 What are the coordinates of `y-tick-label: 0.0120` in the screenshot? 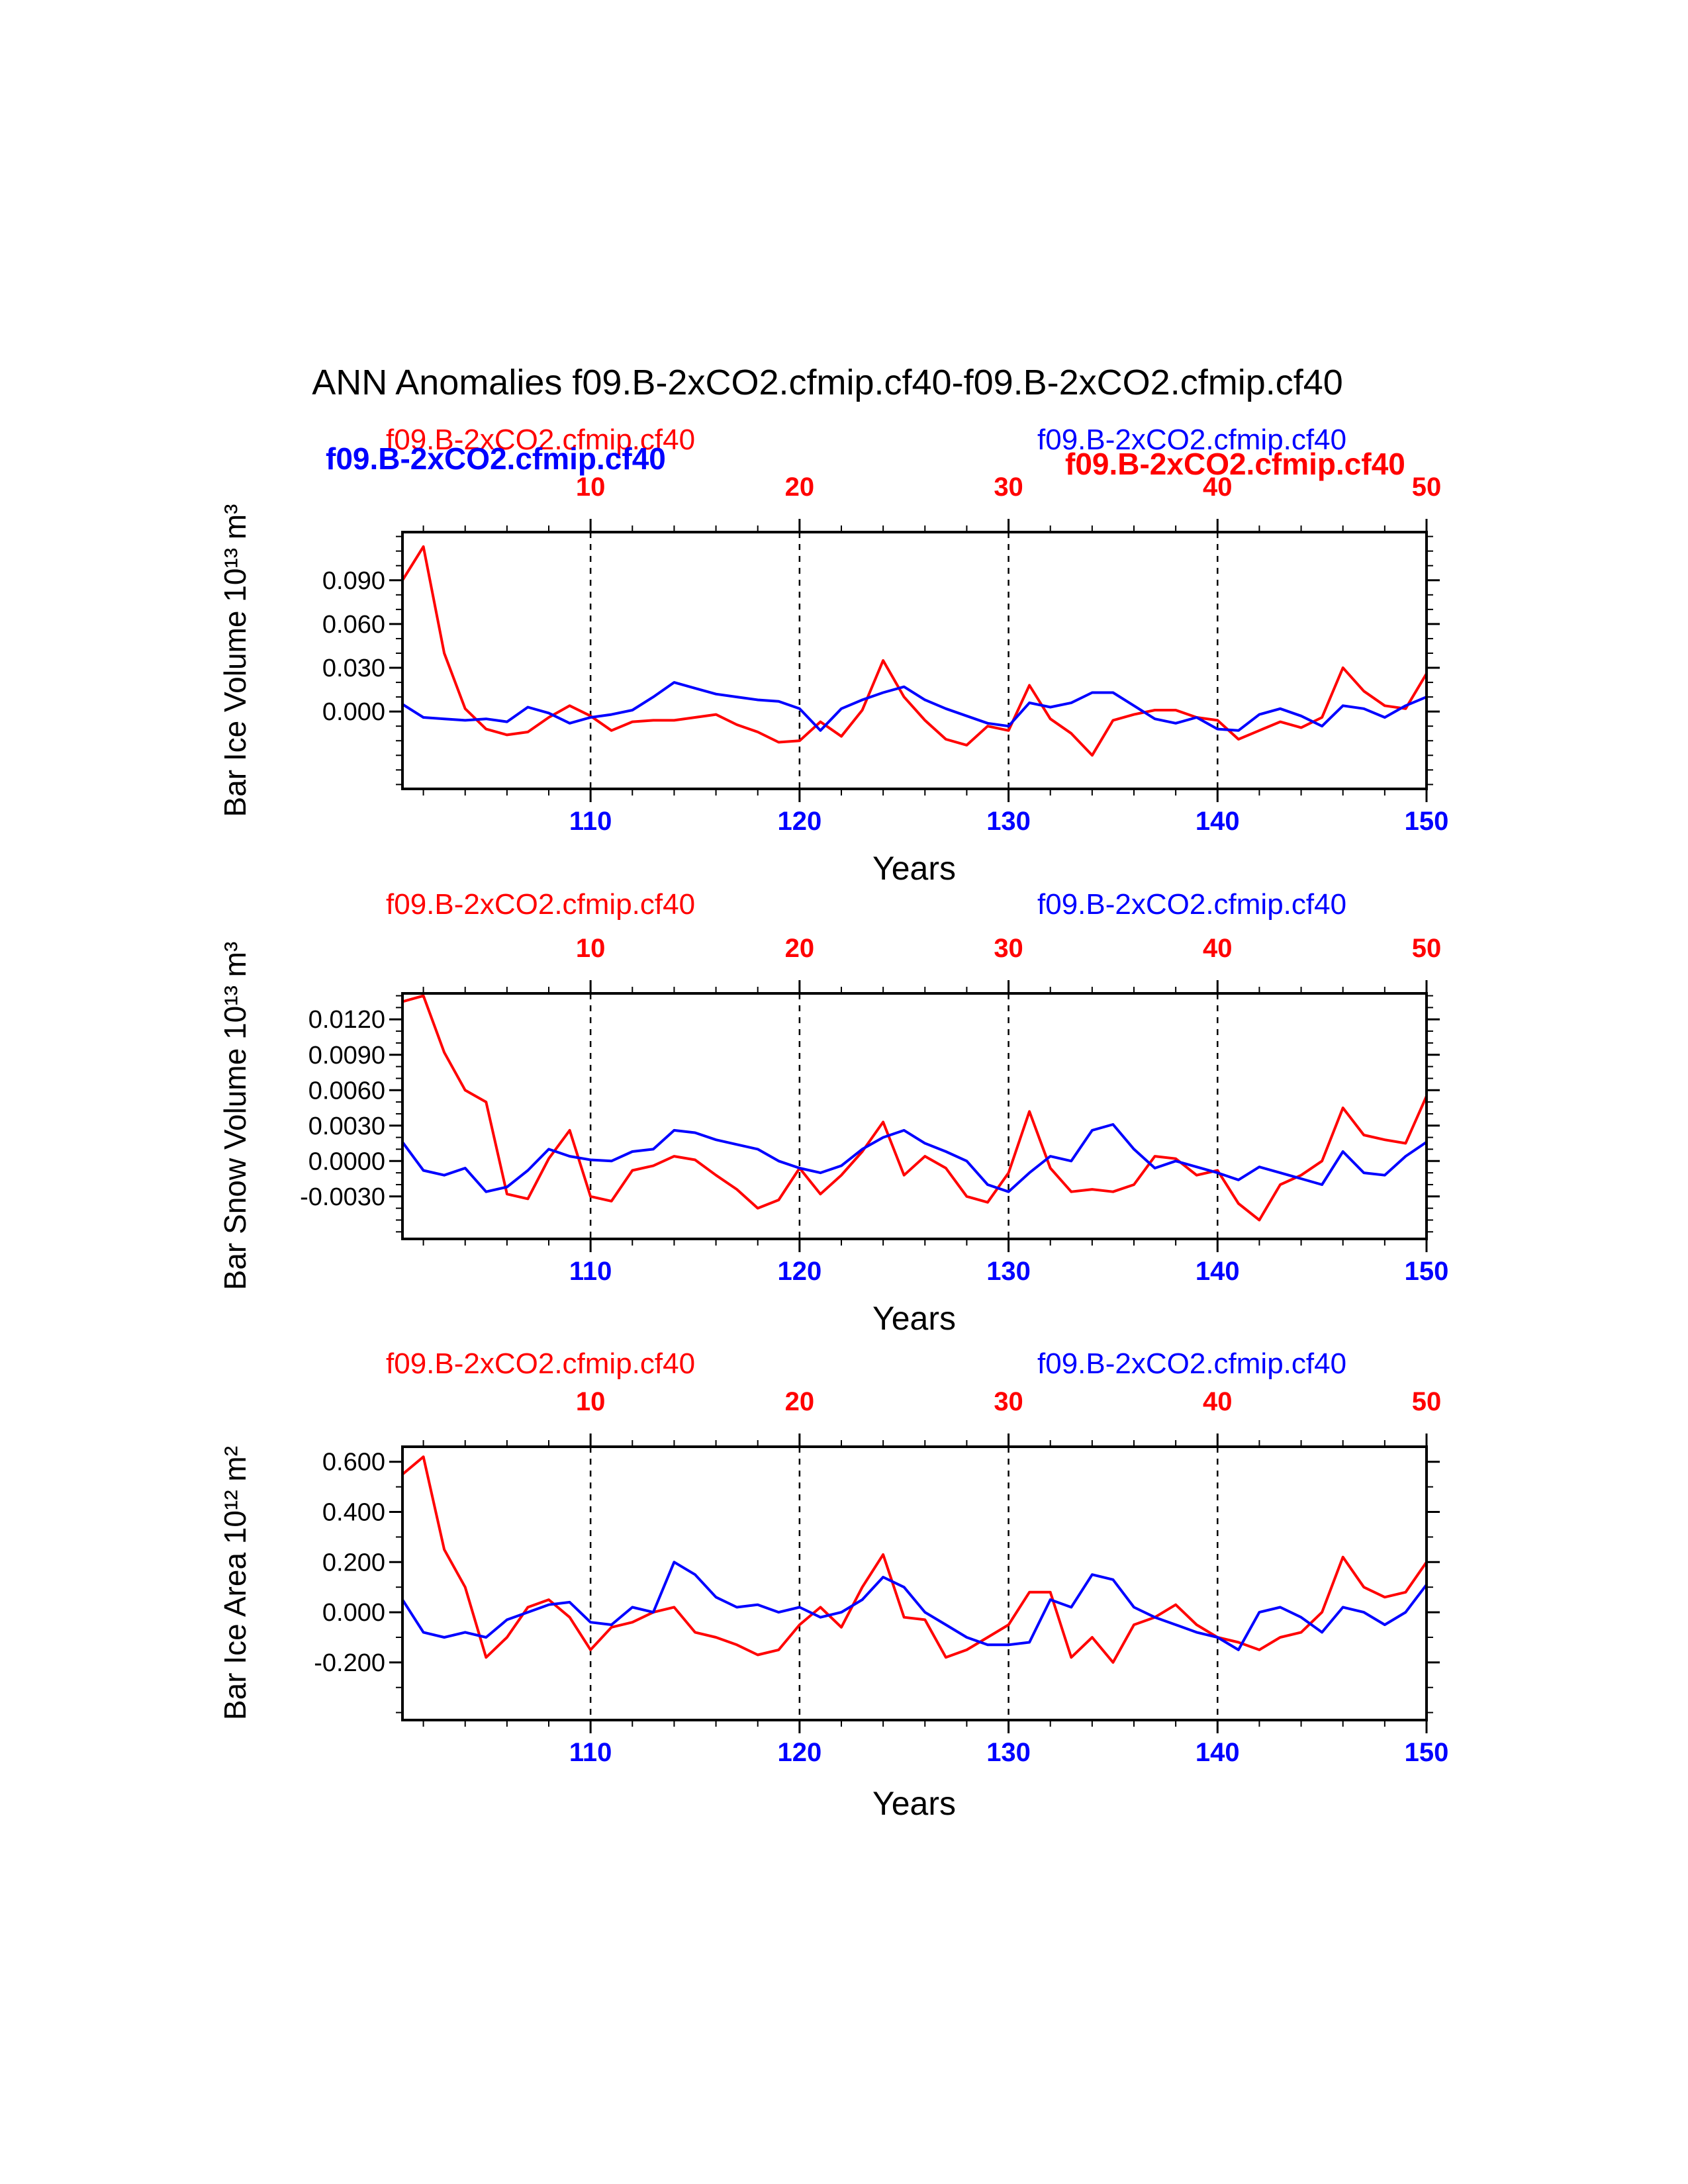 It's located at (346, 1020).